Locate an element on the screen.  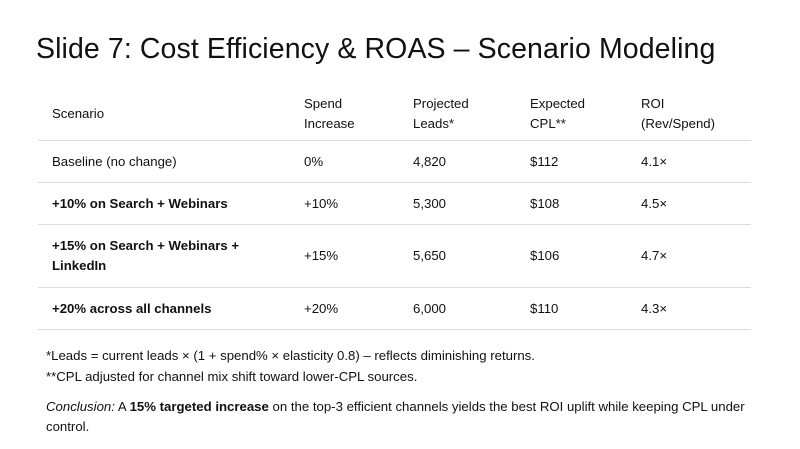
cell-roi: 4.5× is located at coordinates (689, 203).